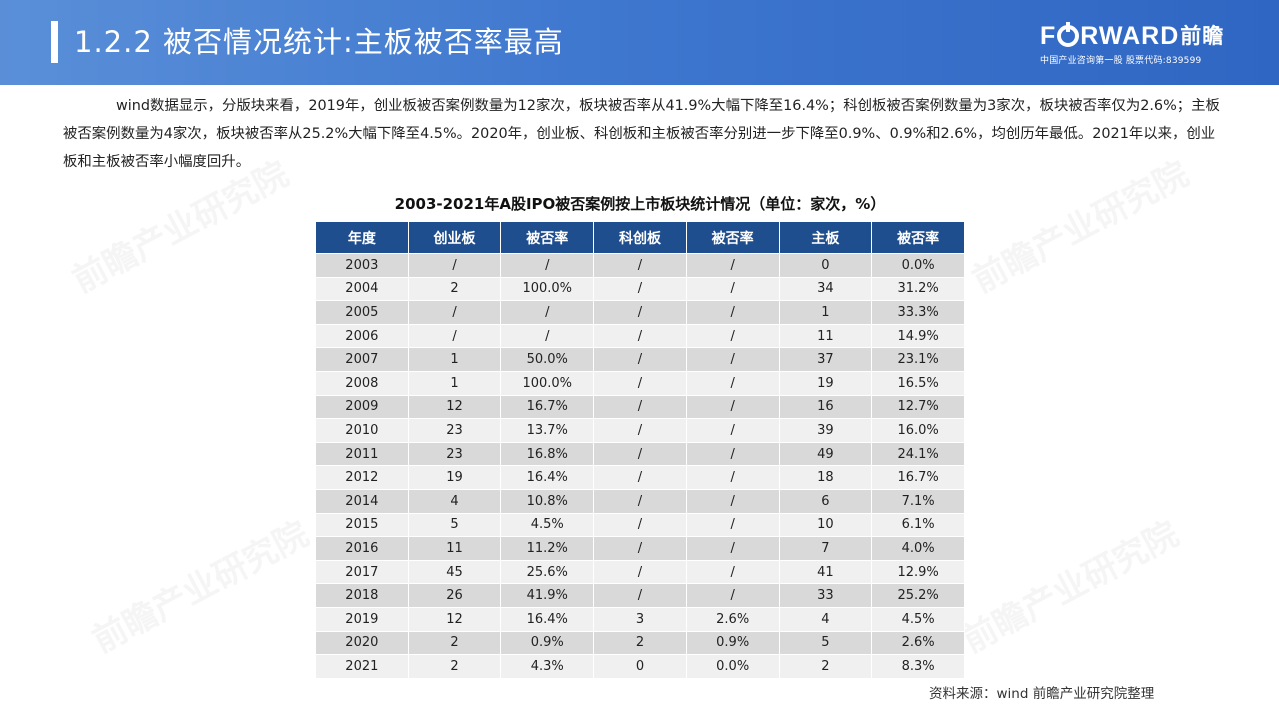 This screenshot has height=719, width=1279. Describe the element at coordinates (825, 548) in the screenshot. I see `table-cell: 7` at that location.